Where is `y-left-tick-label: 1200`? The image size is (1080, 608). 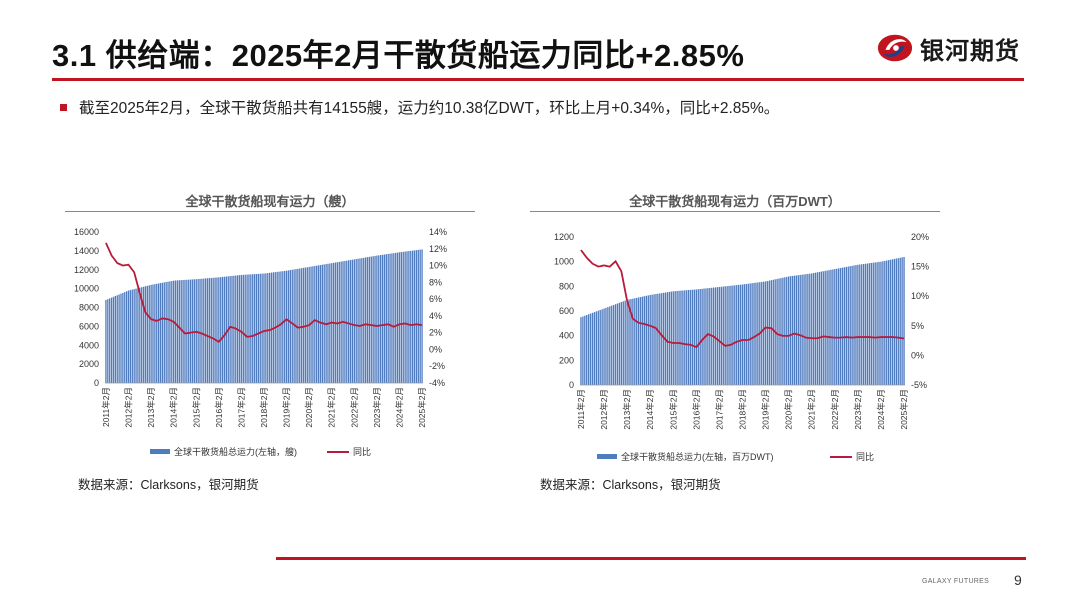
y-left-tick-label: 1200 is located at coordinates (564, 237).